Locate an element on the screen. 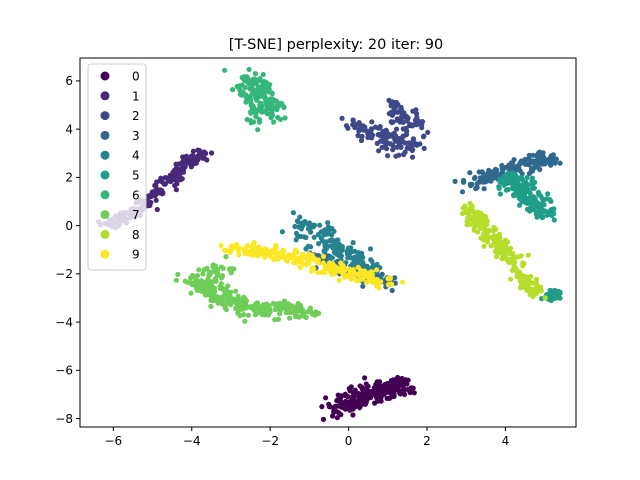  x-tick-label: 2 is located at coordinates (427, 441).